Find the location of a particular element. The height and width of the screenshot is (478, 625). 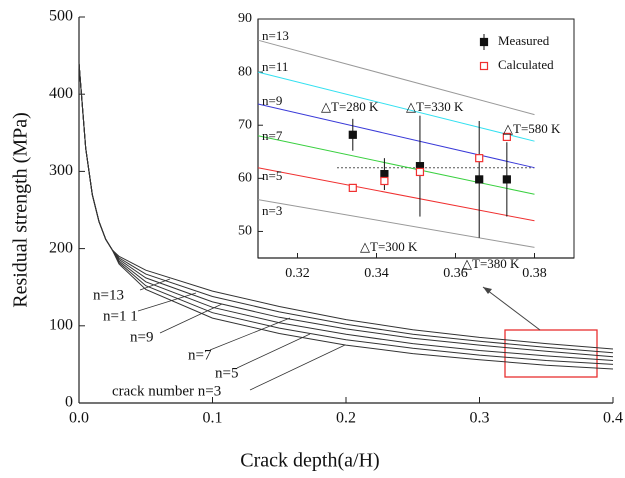

x-tick-label: 0.34 is located at coordinates (376, 273).